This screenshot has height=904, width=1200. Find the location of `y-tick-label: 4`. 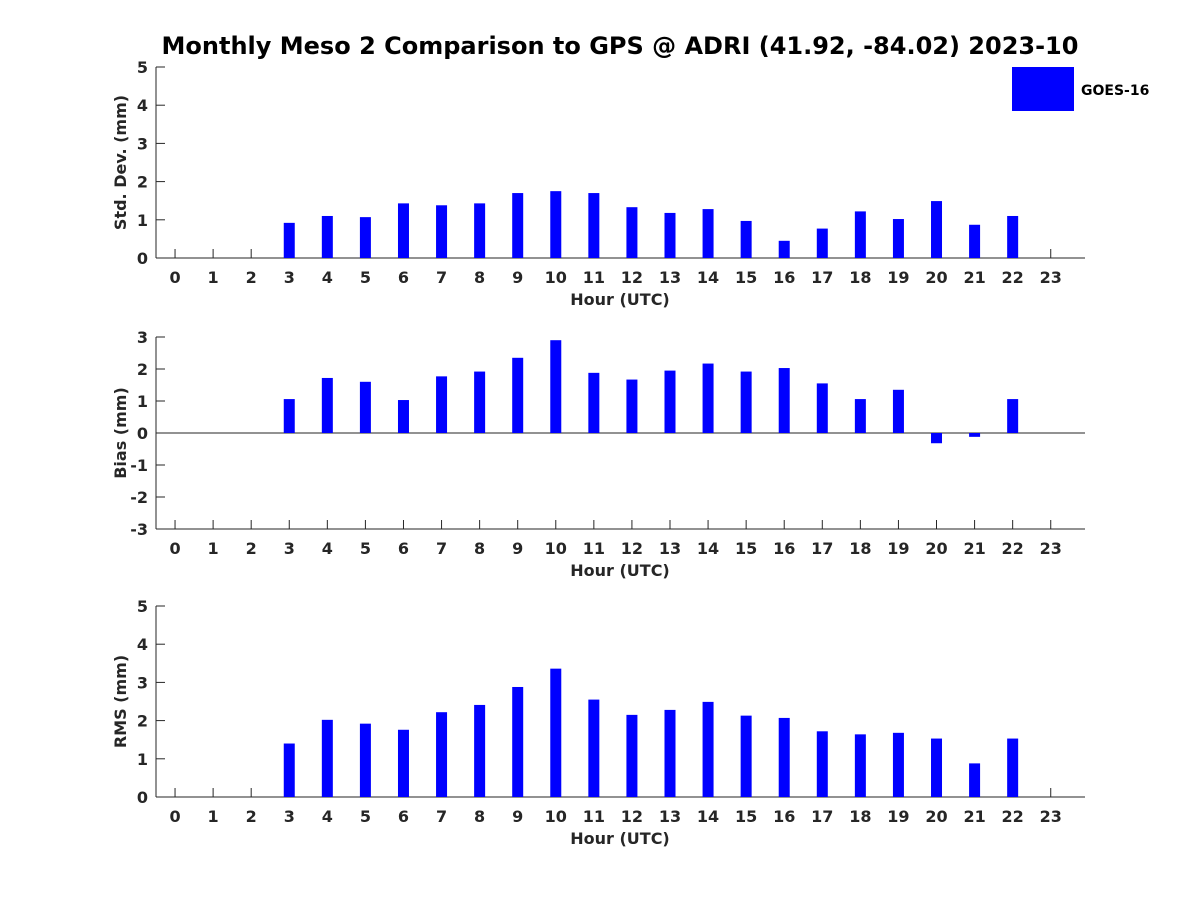

y-tick-label: 4 is located at coordinates (142, 644).